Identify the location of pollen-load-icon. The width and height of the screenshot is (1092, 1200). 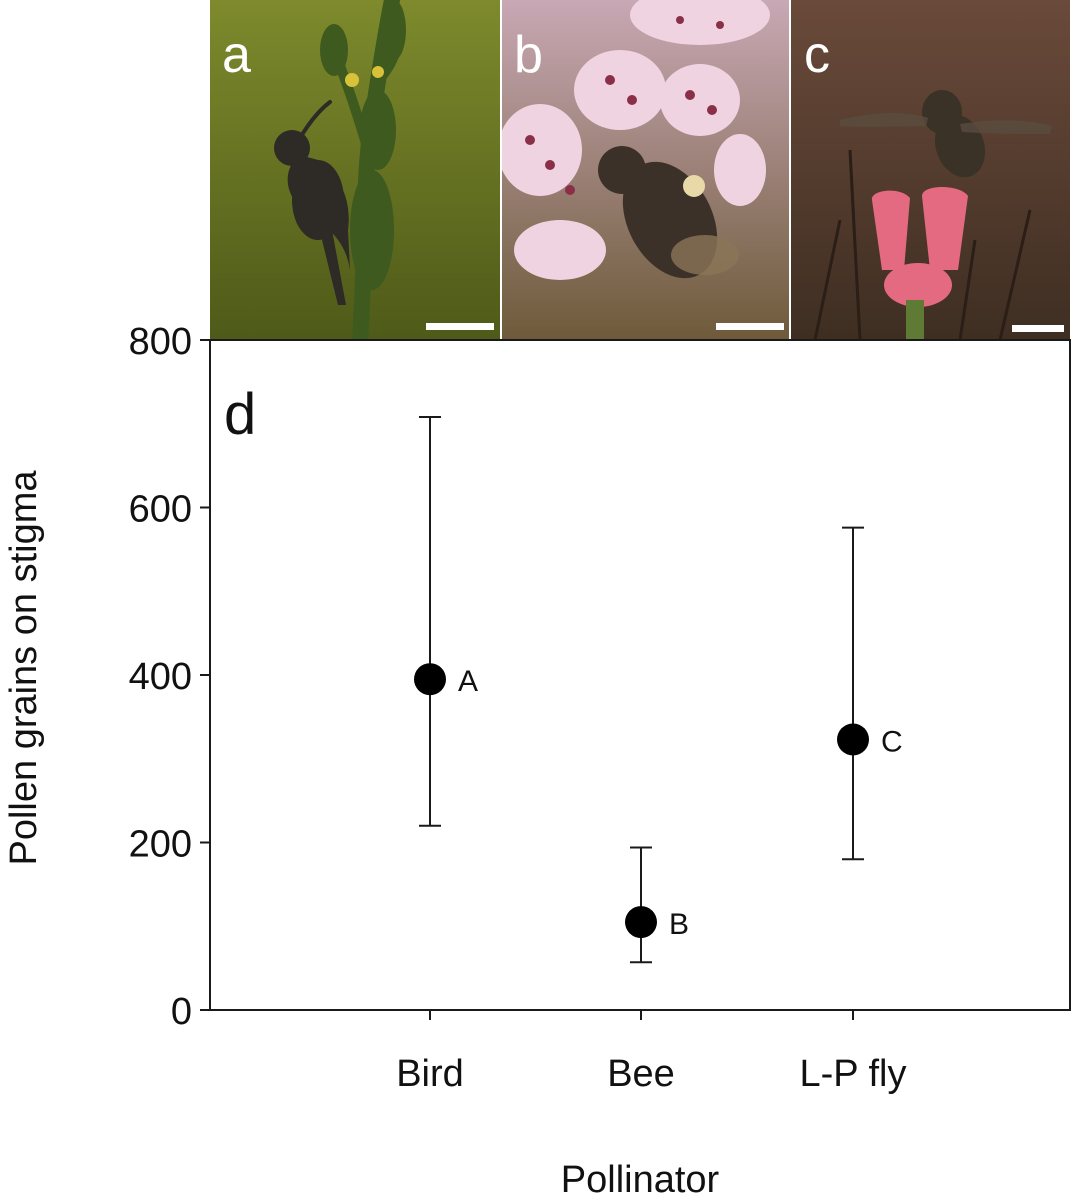
(694, 186).